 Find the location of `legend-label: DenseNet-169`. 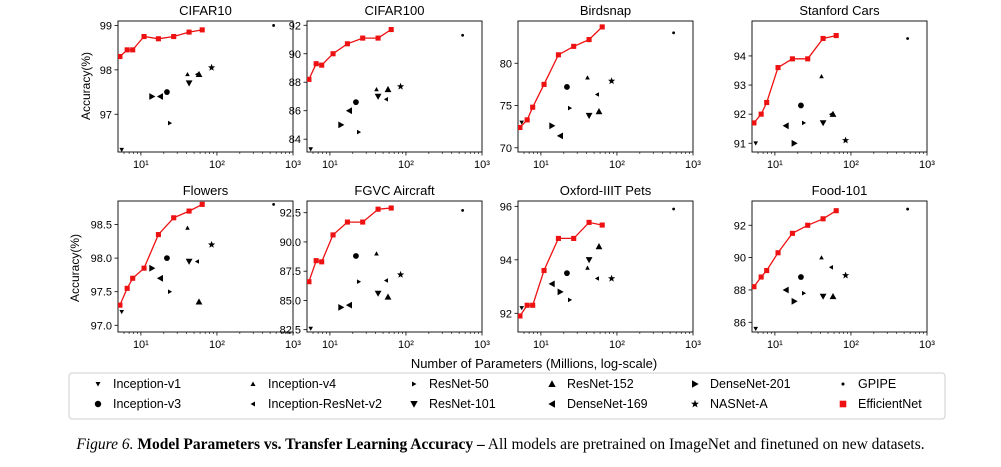

legend-label: DenseNet-169 is located at coordinates (607, 404).